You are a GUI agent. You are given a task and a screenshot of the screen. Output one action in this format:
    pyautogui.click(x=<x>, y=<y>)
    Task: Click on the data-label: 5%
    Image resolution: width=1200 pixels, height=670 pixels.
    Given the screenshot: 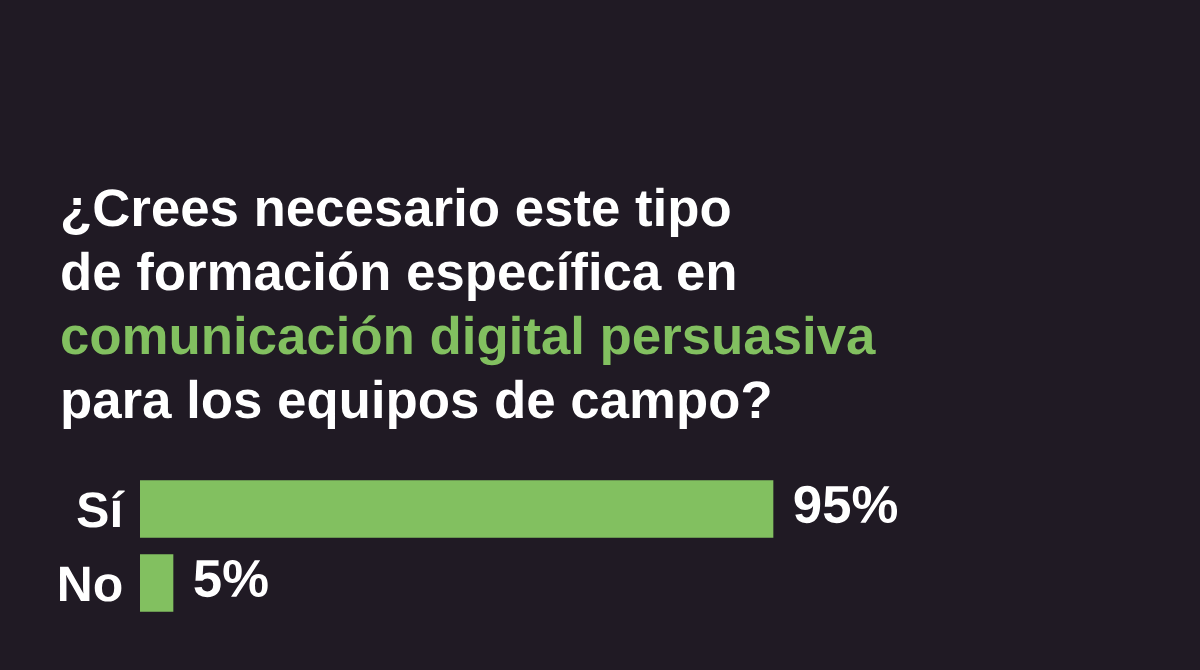 What is the action you would take?
    pyautogui.click(x=231, y=578)
    